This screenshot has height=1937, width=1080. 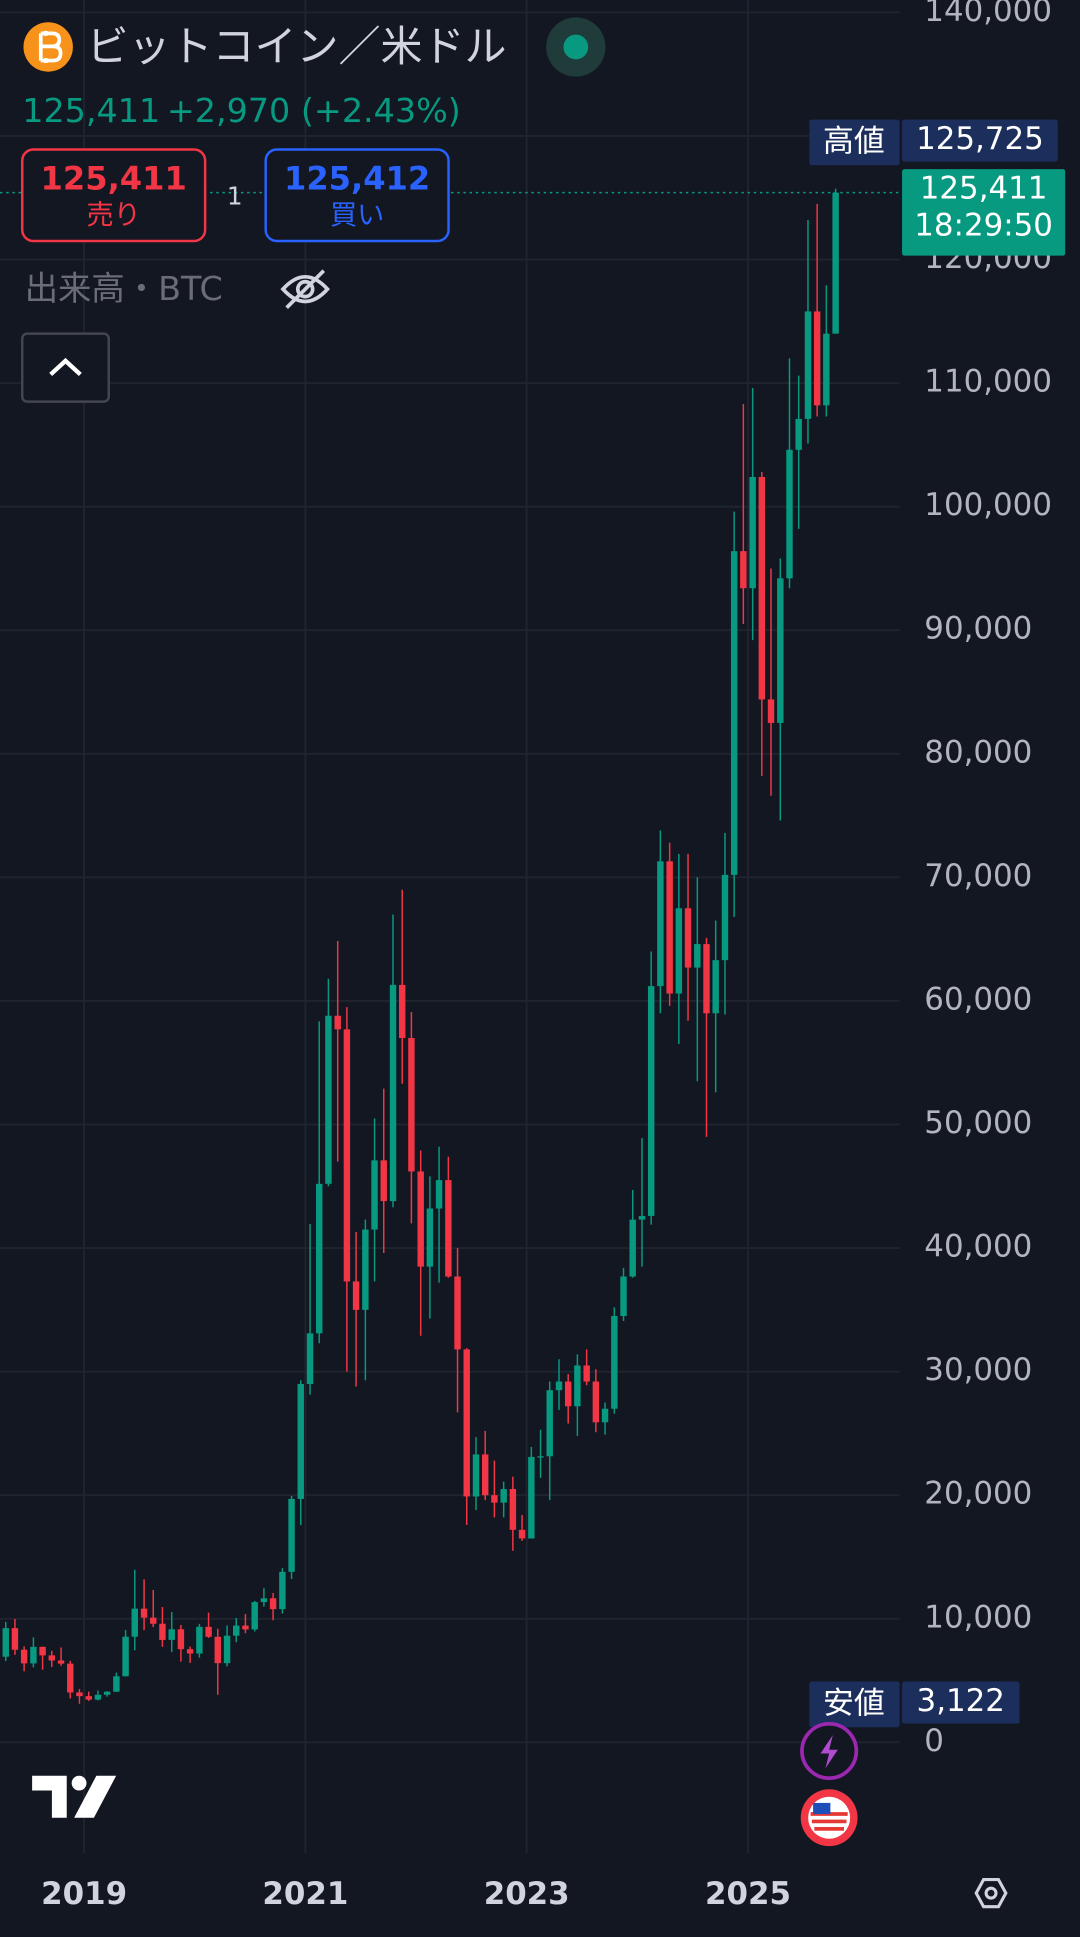 I want to click on x-tick-label: 2021, so click(x=305, y=1894).